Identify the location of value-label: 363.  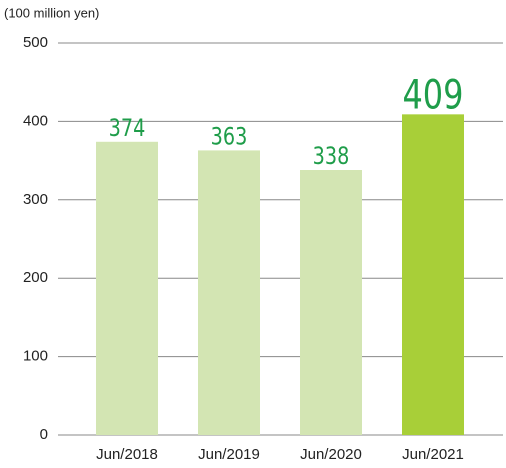
(229, 137).